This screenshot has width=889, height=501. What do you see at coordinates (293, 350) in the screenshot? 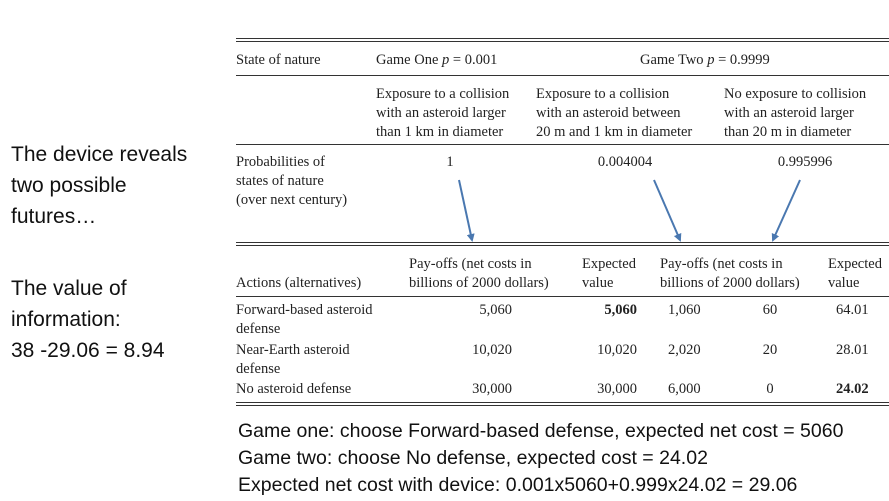
I see `action-line: Near-Earth asteroid` at bounding box center [293, 350].